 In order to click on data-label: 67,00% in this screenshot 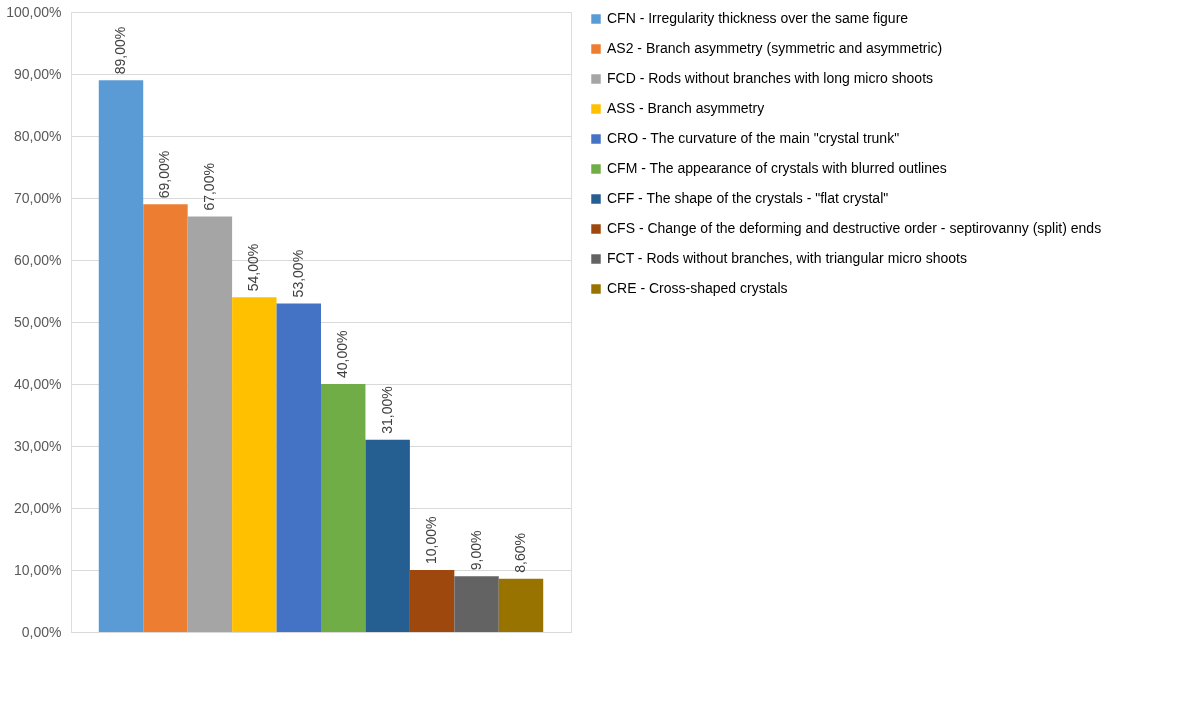, I will do `click(208, 187)`.